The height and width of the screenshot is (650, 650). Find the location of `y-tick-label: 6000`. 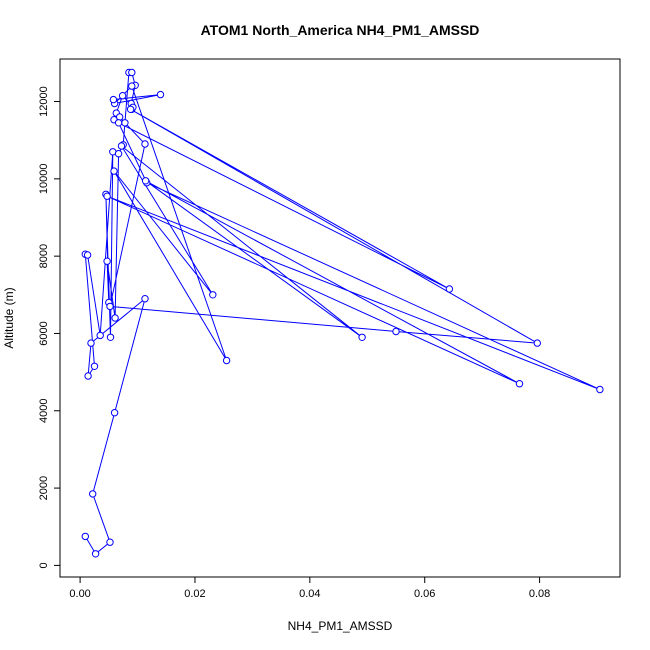

y-tick-label: 6000 is located at coordinates (44, 333).